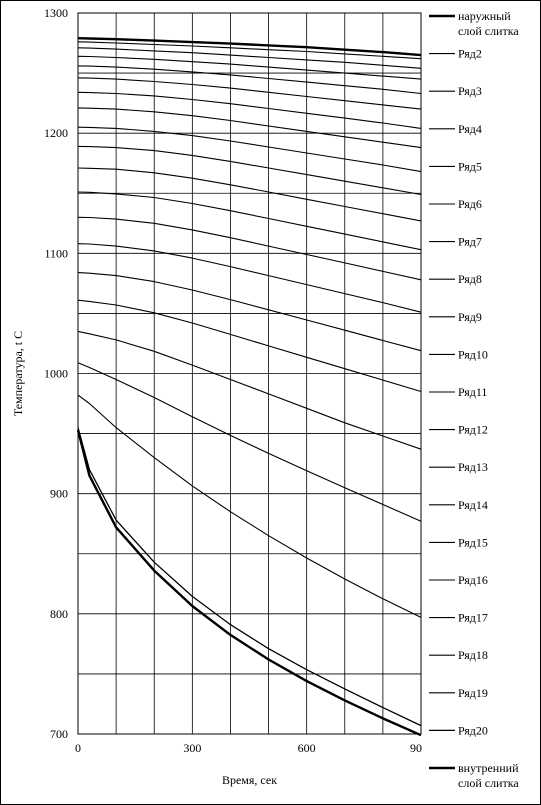 Image resolution: width=541 pixels, height=805 pixels. What do you see at coordinates (78, 748) in the screenshot?
I see `x-tick-label: 0` at bounding box center [78, 748].